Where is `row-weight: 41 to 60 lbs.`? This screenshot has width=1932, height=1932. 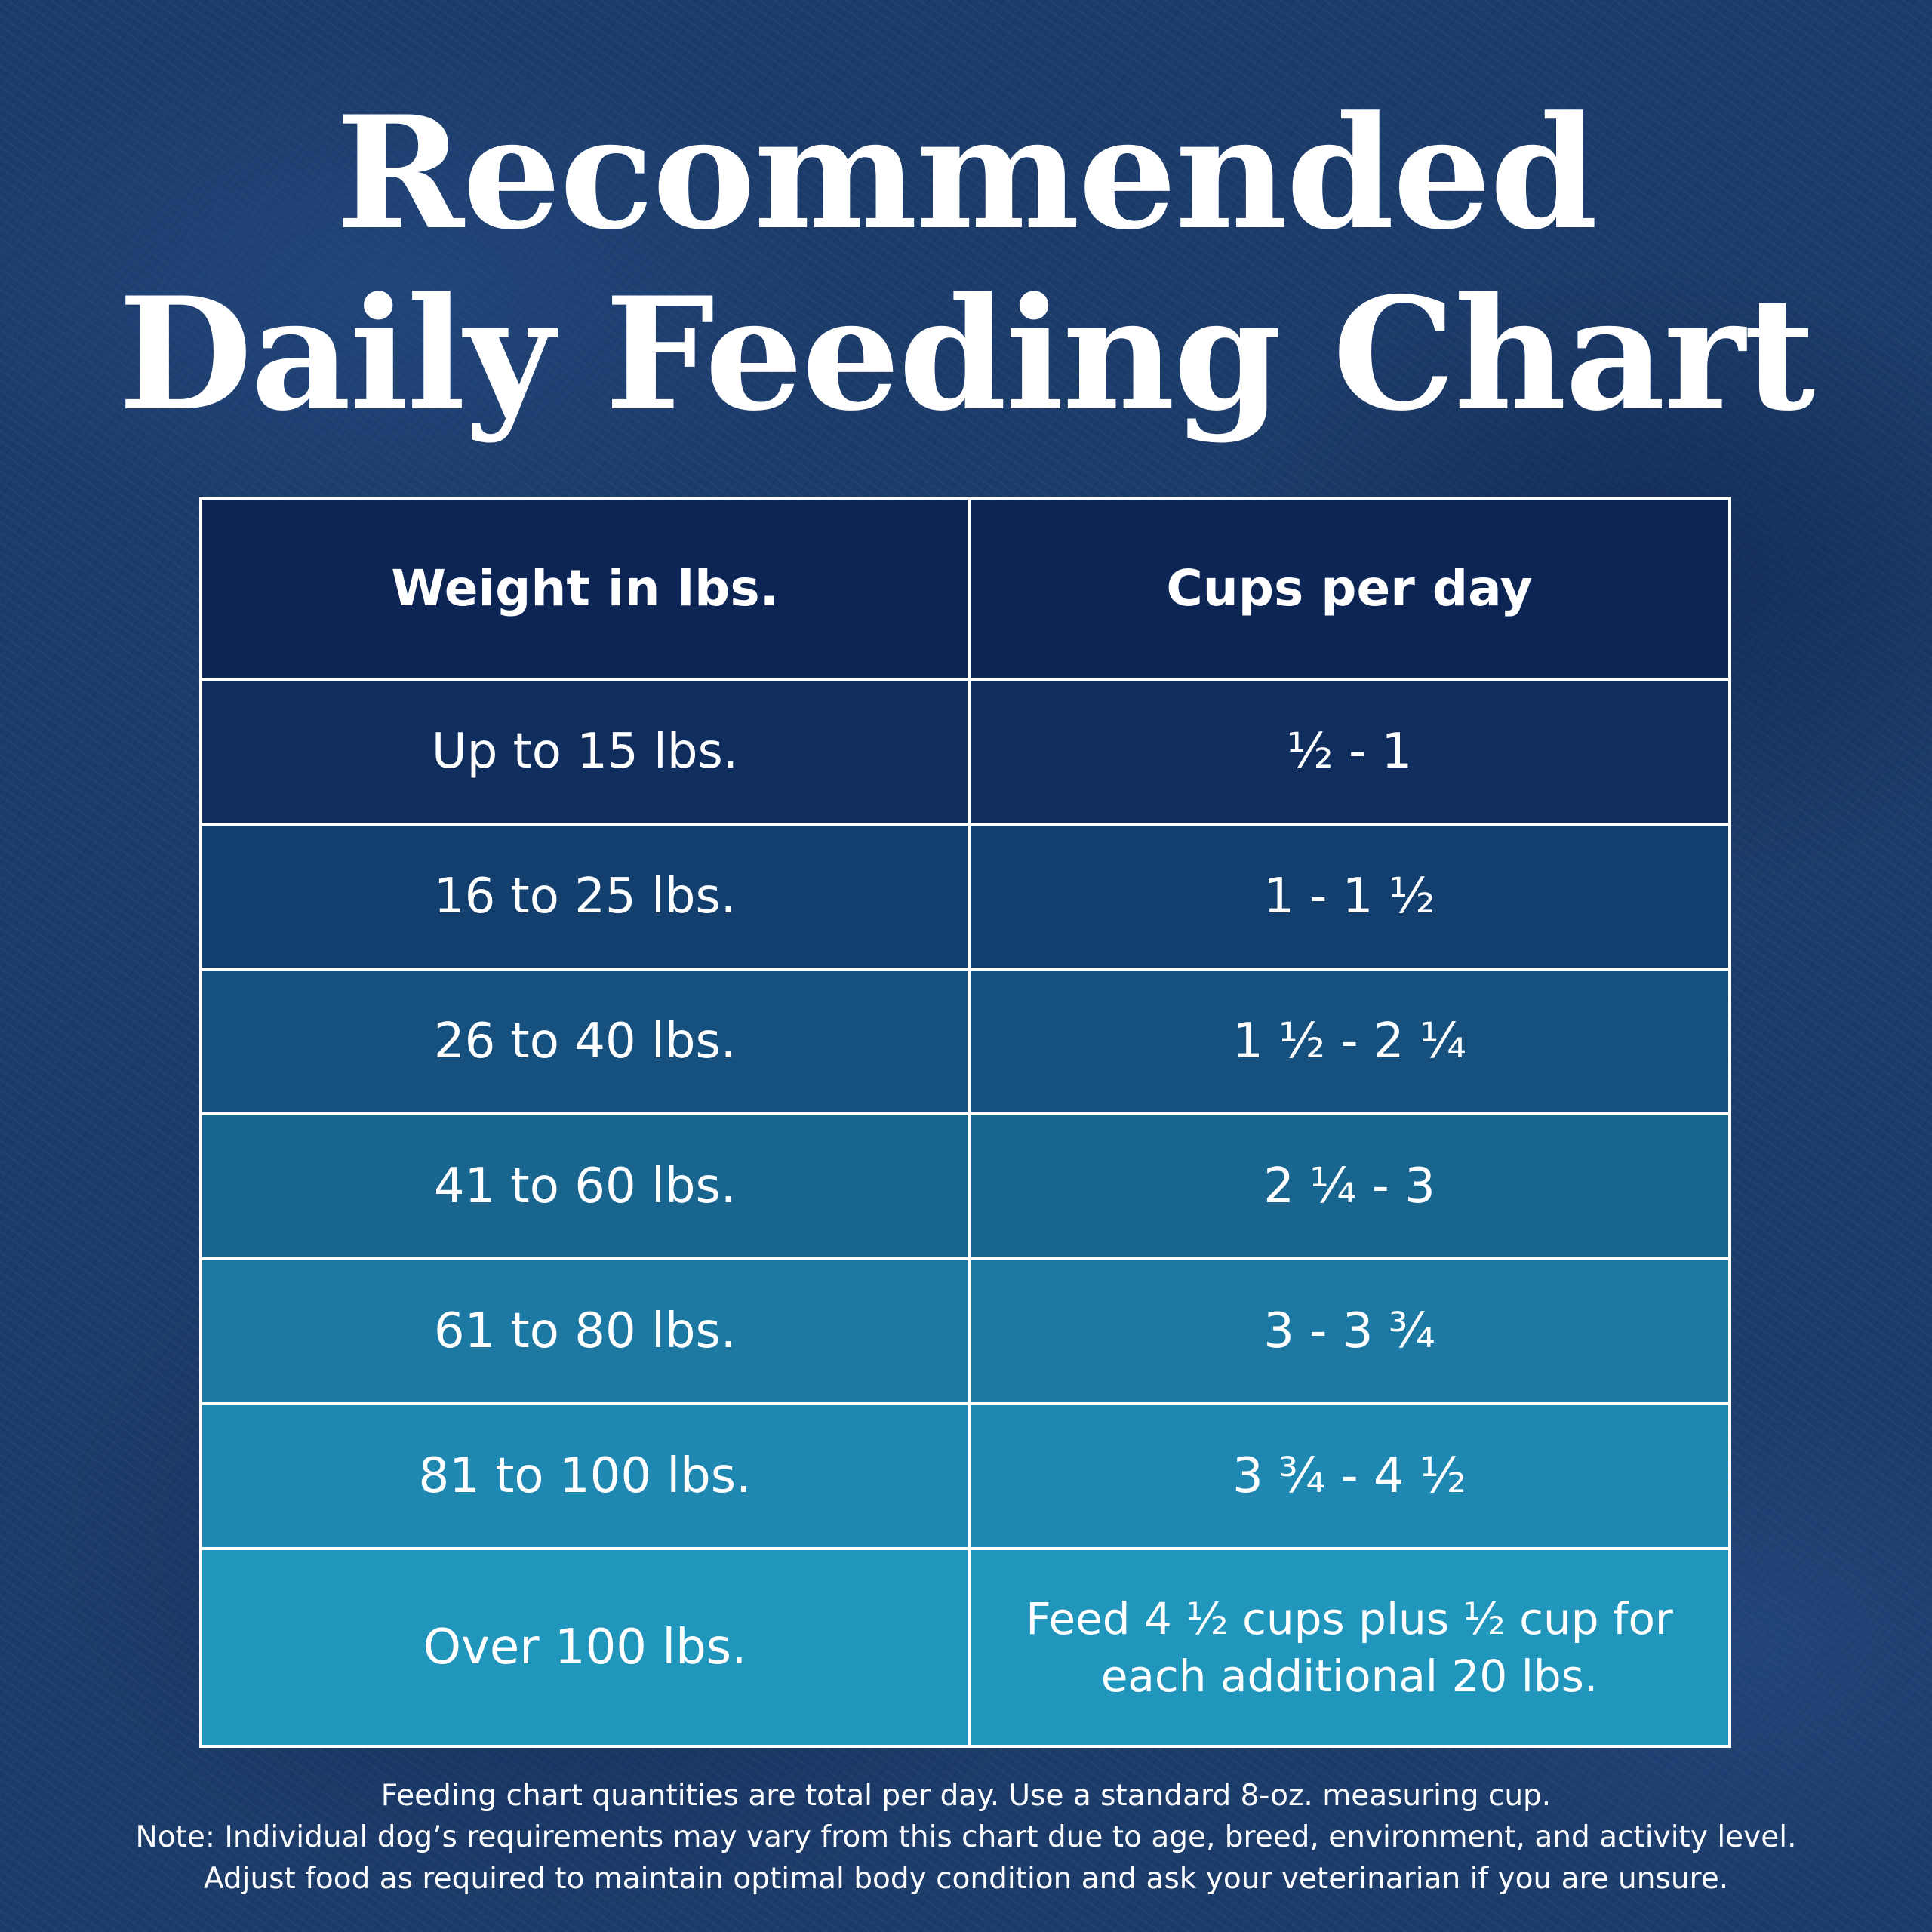
row-weight: 41 to 60 lbs. is located at coordinates (585, 1186).